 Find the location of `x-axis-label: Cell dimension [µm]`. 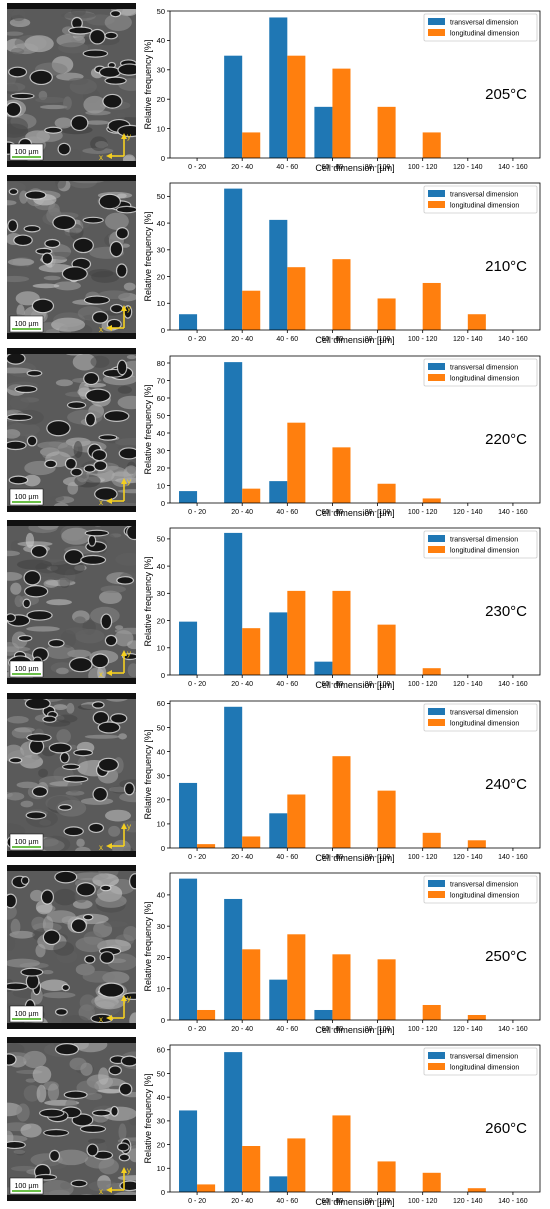

x-axis-label: Cell dimension [µm] is located at coordinates (354, 1202).